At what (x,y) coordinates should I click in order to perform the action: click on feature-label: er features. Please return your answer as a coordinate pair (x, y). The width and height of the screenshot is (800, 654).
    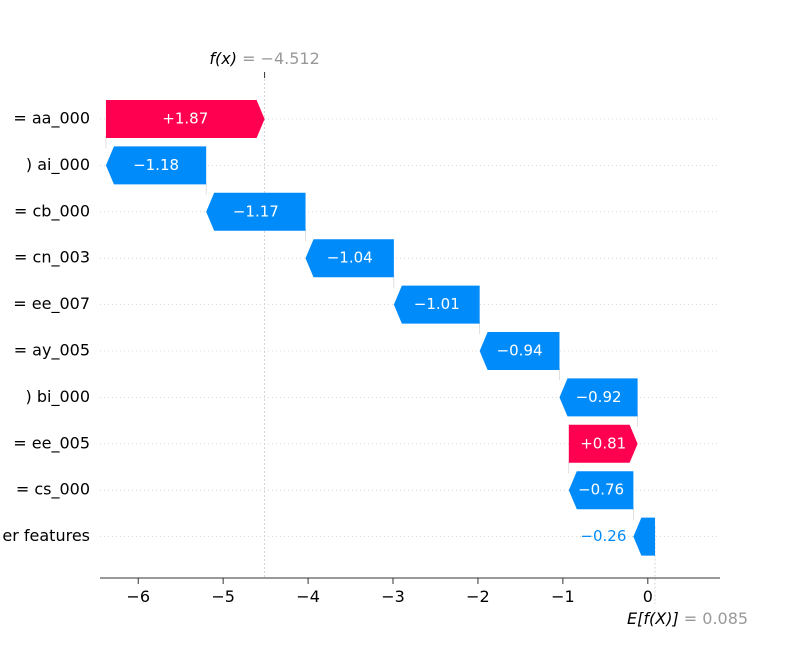
    Looking at the image, I should click on (46, 535).